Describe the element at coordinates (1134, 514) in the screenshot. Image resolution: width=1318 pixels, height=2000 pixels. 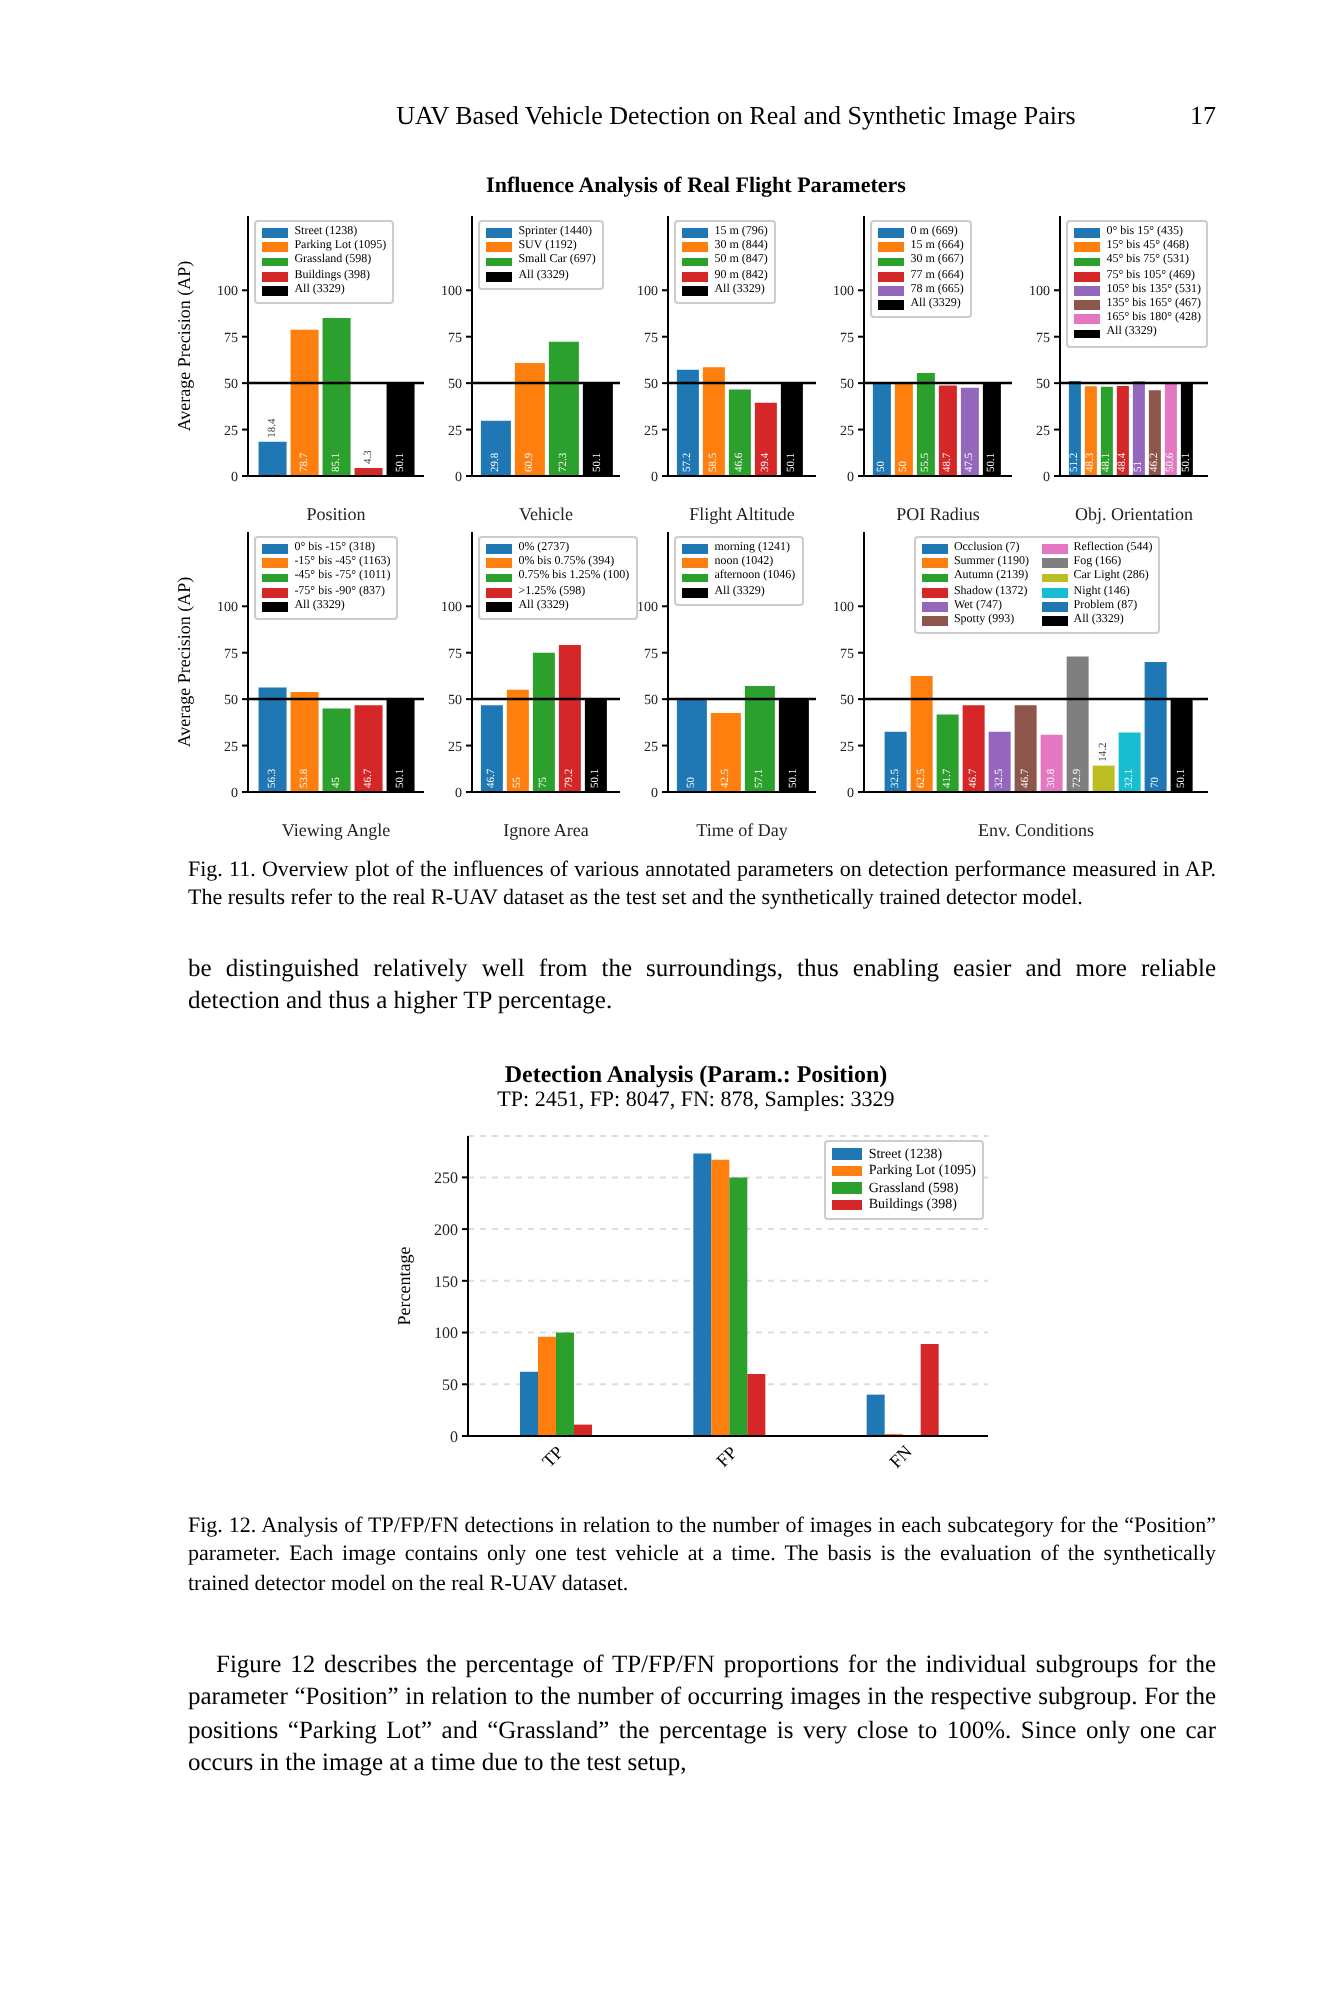
I see `x-axis-title: Obj. Orientation` at that location.